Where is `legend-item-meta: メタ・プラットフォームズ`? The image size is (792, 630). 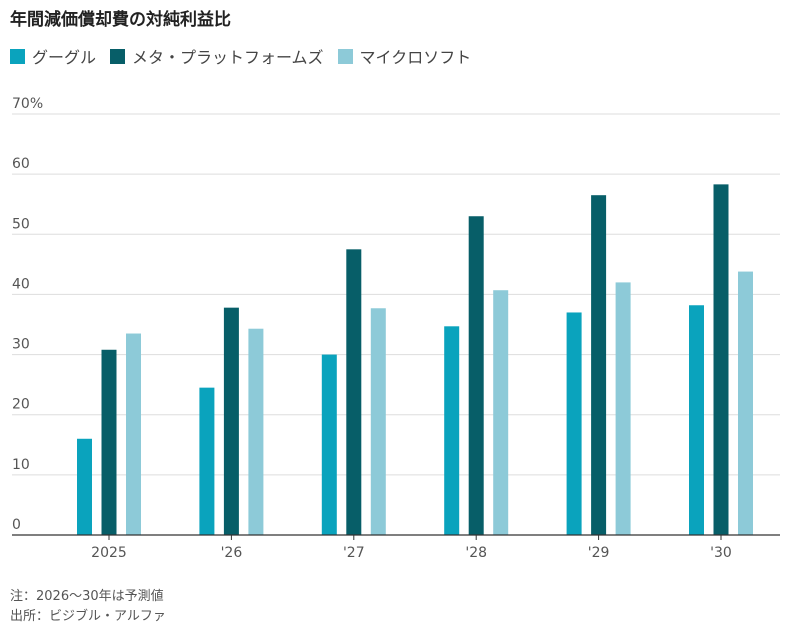 legend-item-meta: メタ・プラットフォームズ is located at coordinates (217, 56).